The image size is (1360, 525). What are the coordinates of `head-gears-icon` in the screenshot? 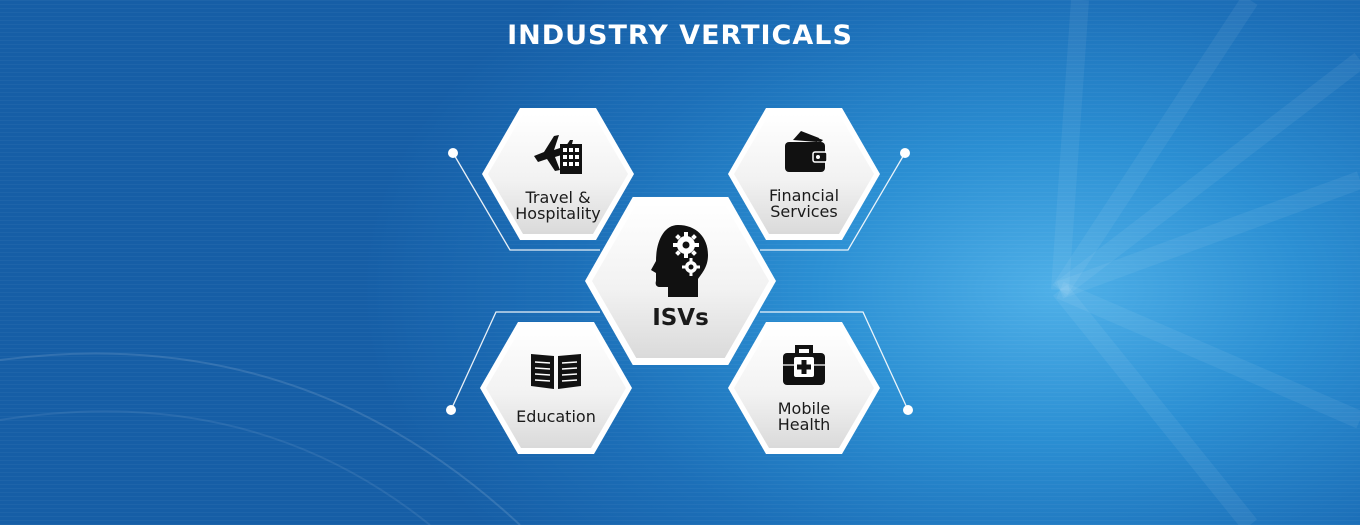 It's located at (681, 261).